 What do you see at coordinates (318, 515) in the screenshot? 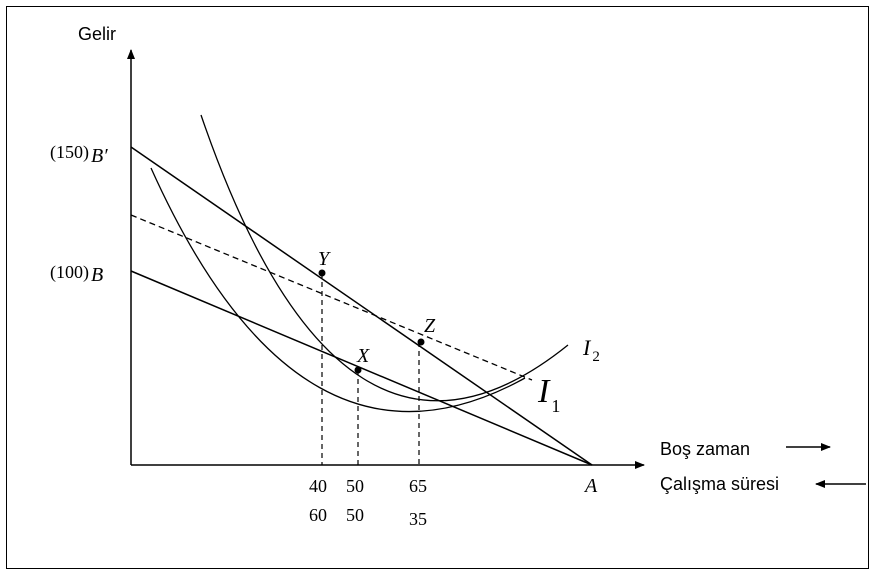
I see `x-tick-40-bottom: 60` at bounding box center [318, 515].